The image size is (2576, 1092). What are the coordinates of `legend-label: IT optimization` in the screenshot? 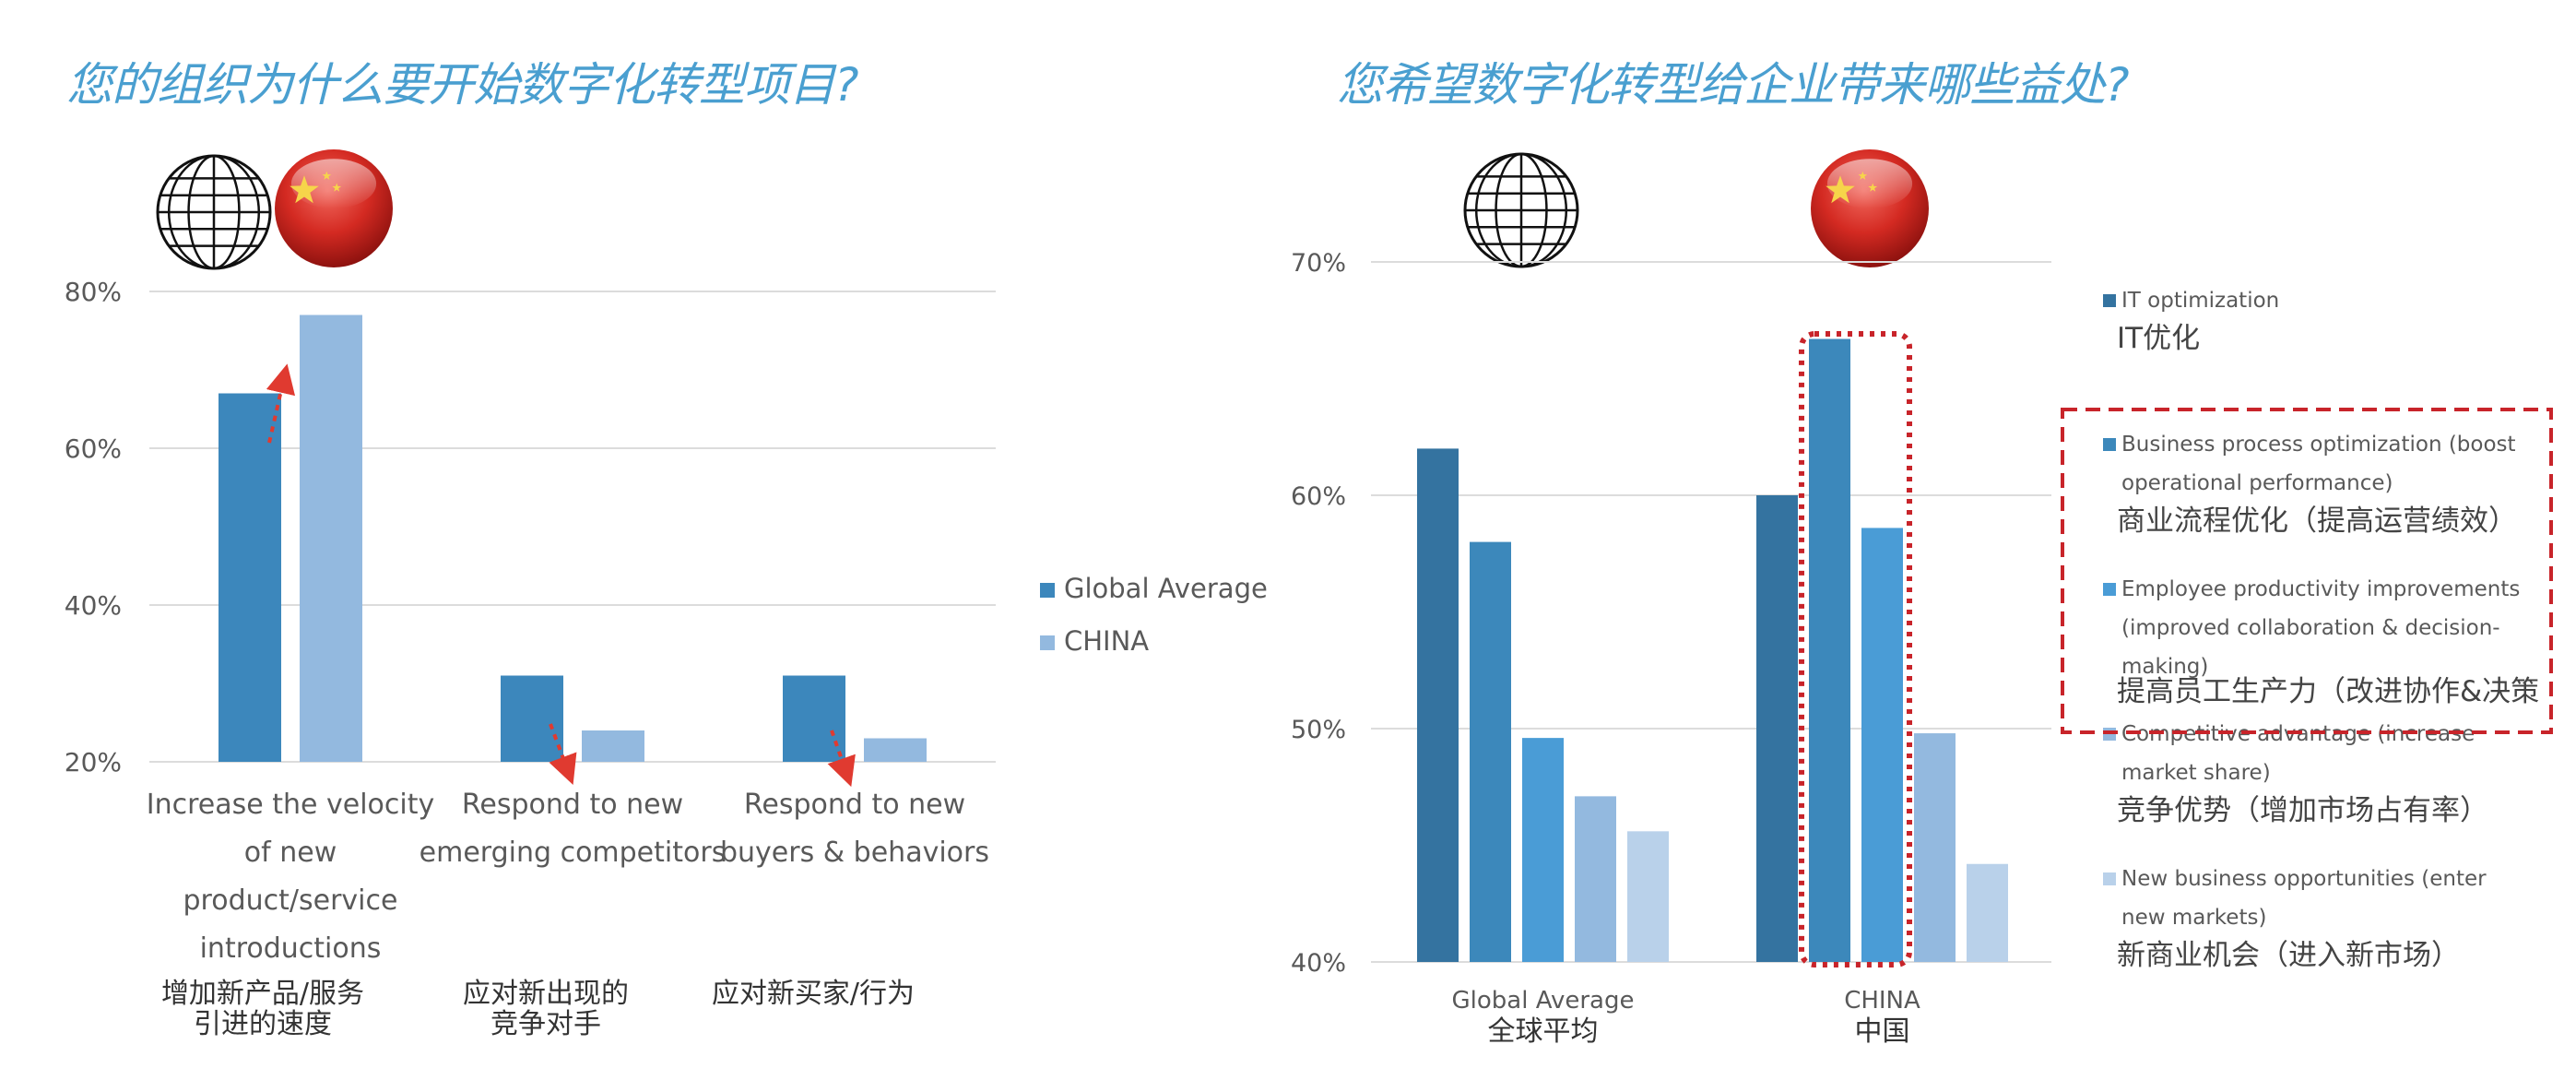 It's located at (2200, 301).